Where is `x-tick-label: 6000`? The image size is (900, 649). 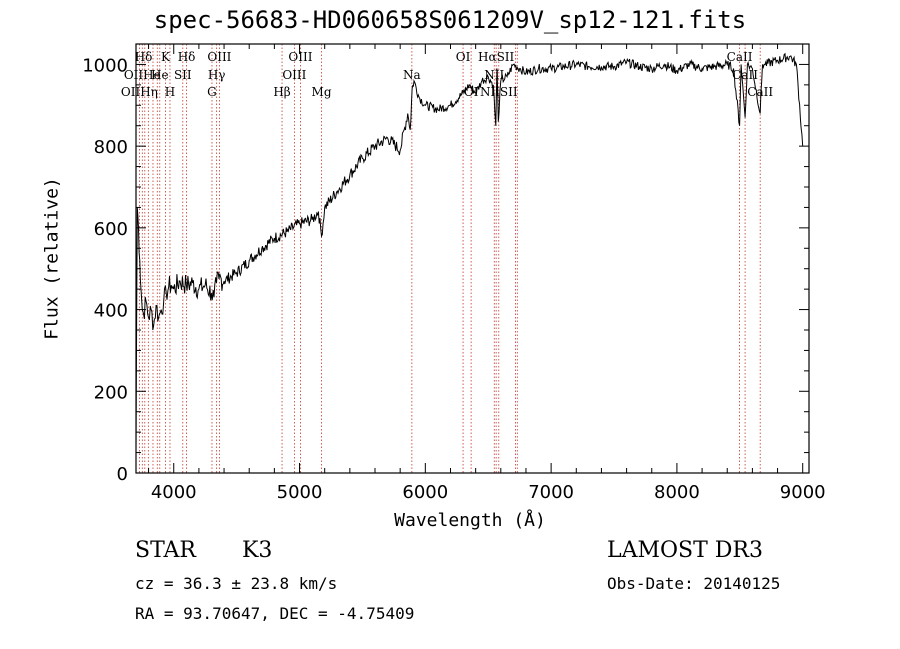 x-tick-label: 6000 is located at coordinates (425, 492).